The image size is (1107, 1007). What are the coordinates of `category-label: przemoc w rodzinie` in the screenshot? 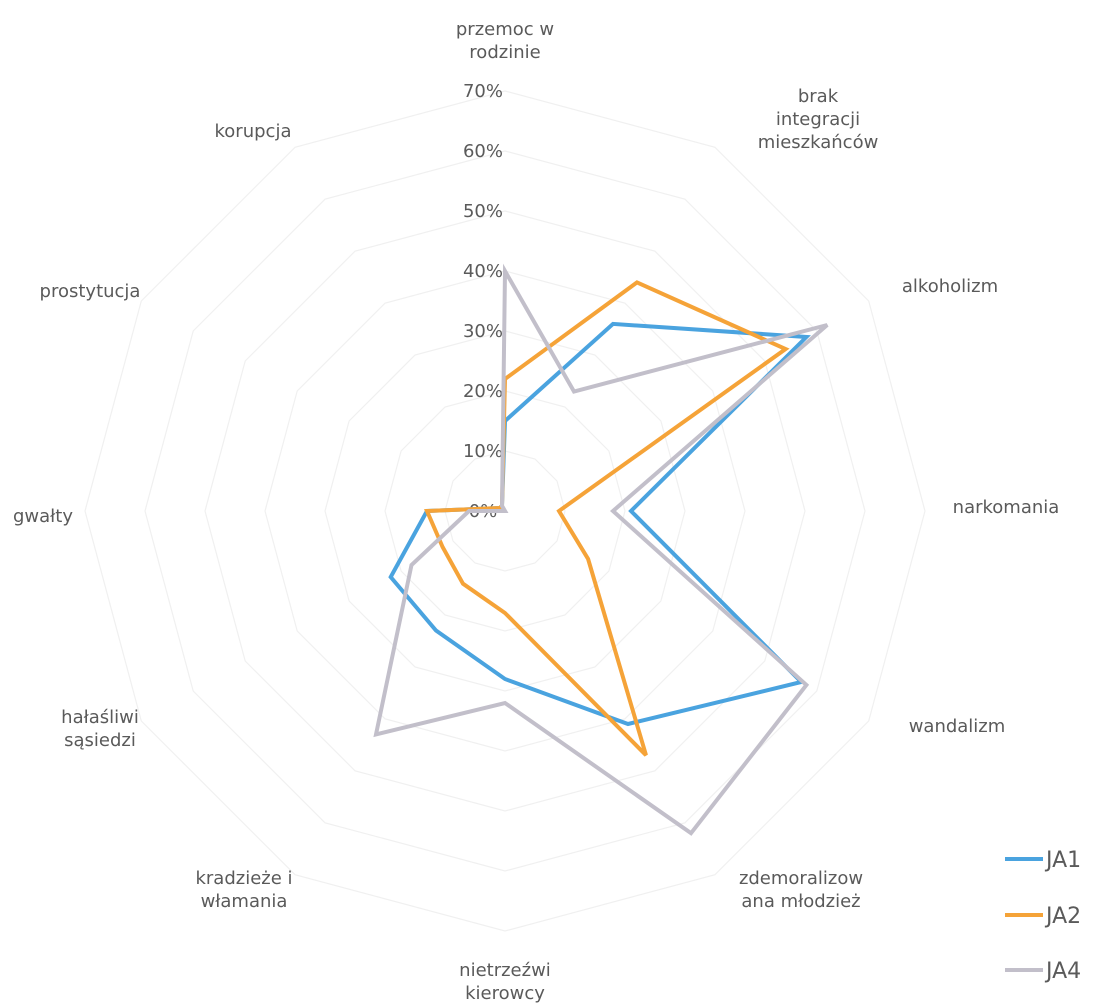 It's located at (505, 41).